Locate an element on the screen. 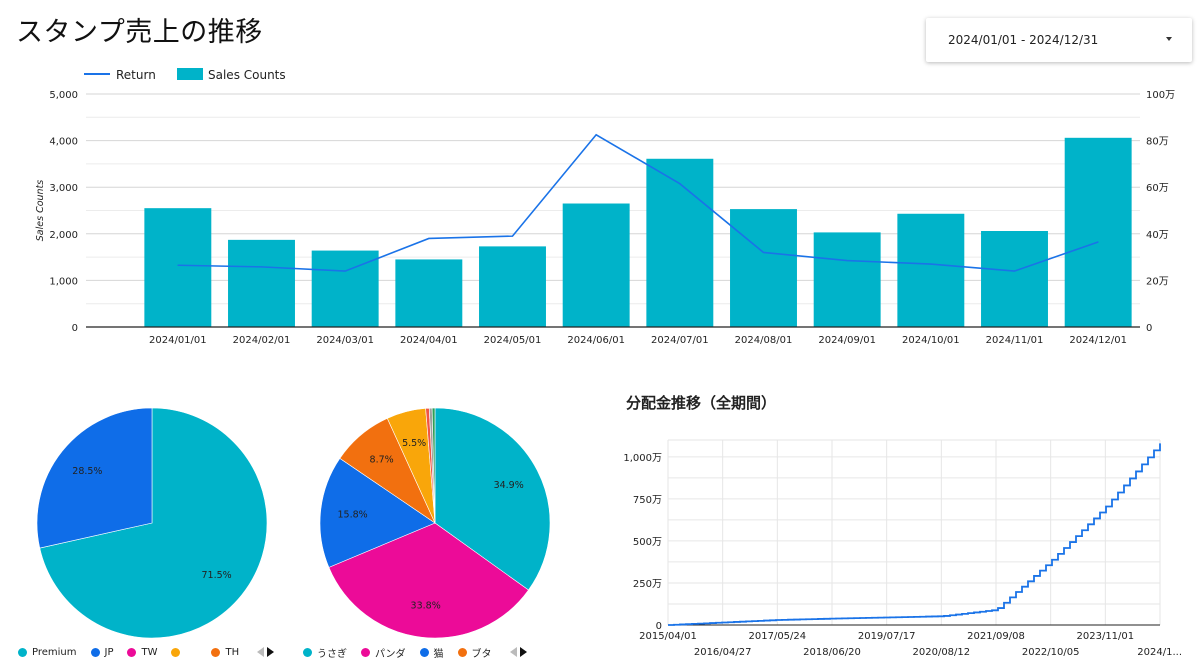  legend-item: TW is located at coordinates (142, 652).